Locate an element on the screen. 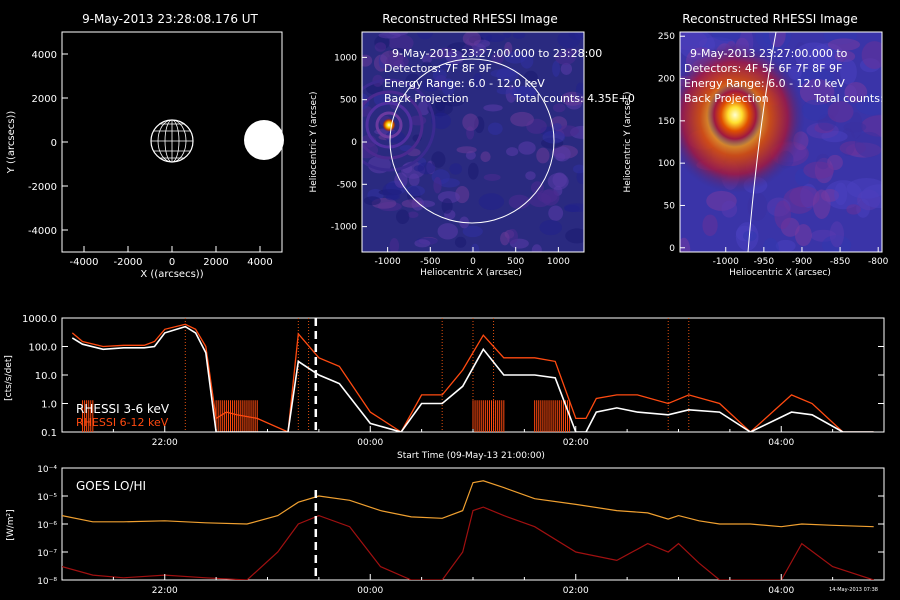 The height and width of the screenshot is (600, 900). solar-limb-circle is located at coordinates (472, 141).